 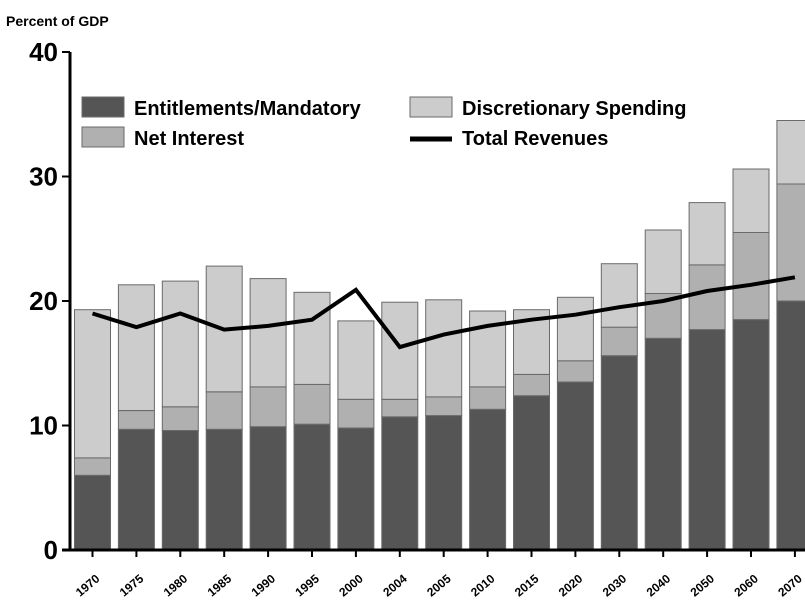 I want to click on bar-net-interest-2060, so click(x=751, y=276).